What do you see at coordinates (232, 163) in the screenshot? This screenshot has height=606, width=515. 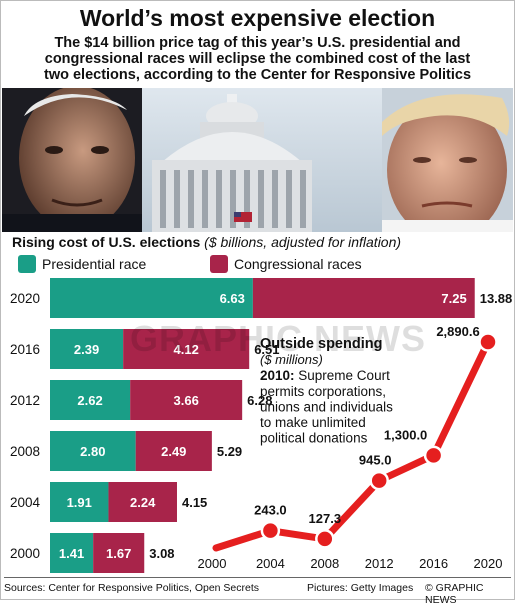 I see `capitol-dome` at bounding box center [232, 163].